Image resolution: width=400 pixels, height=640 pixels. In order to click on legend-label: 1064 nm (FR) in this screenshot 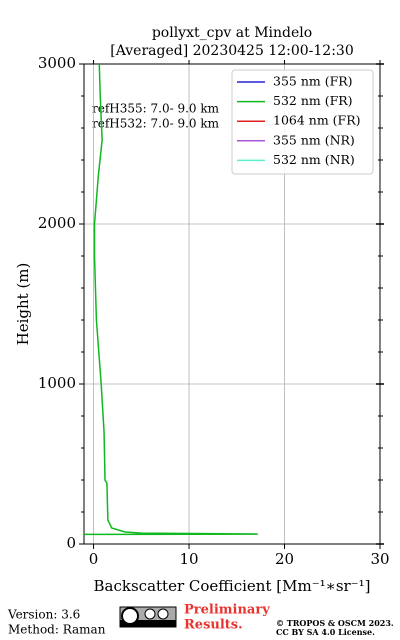, I will do `click(317, 120)`.